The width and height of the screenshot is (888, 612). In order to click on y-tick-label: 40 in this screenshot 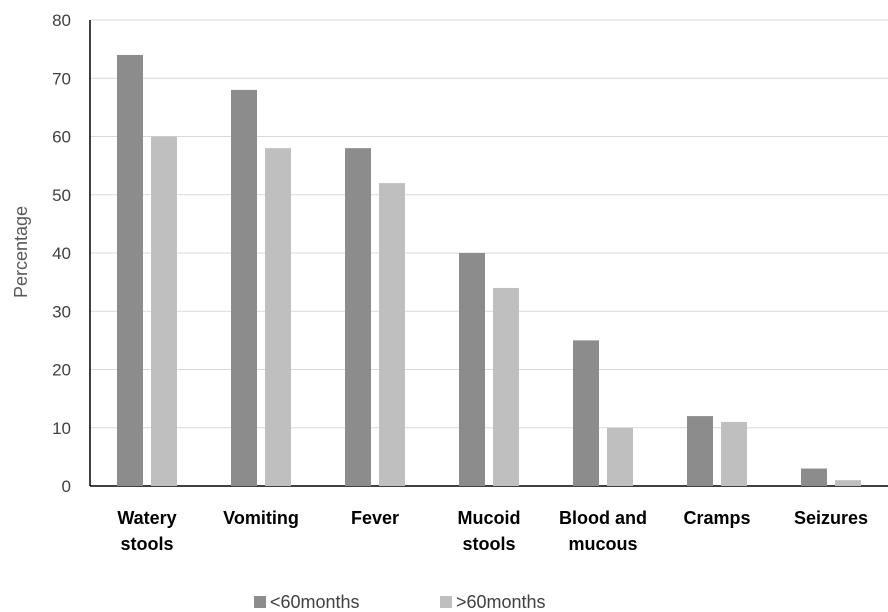, I will do `click(61, 253)`.